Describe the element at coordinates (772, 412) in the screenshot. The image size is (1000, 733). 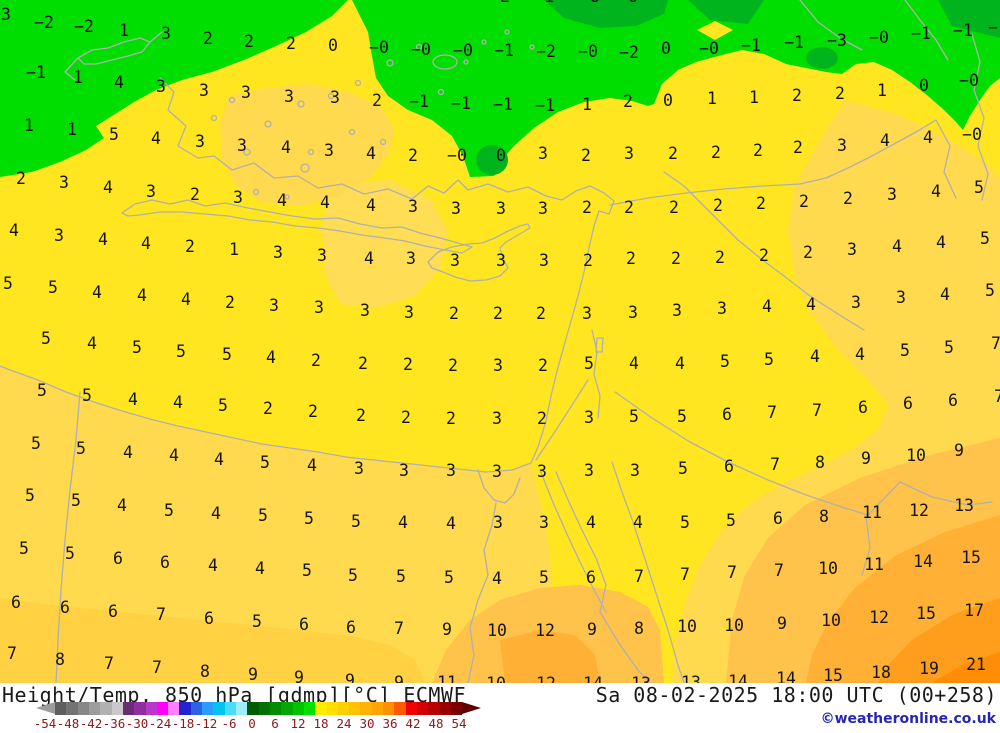
I see `temp-value: 7` at that location.